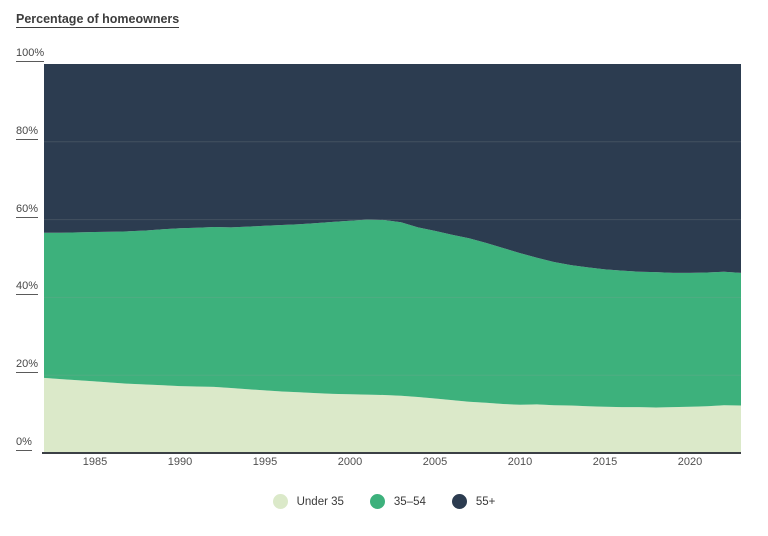 The height and width of the screenshot is (536, 768). Describe the element at coordinates (27, 366) in the screenshot. I see `y-axis-label-20: 20%` at that location.